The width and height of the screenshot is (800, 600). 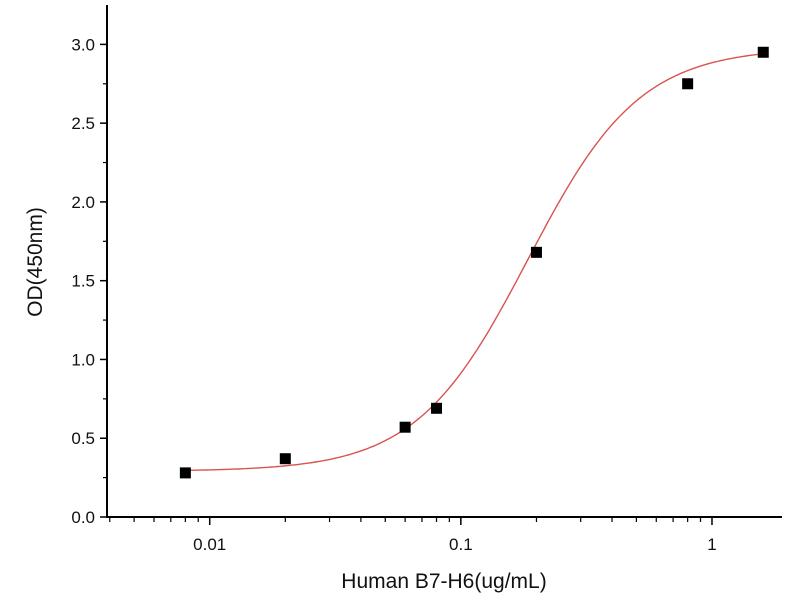 I want to click on y-tick-label: 2.0, so click(x=83, y=202).